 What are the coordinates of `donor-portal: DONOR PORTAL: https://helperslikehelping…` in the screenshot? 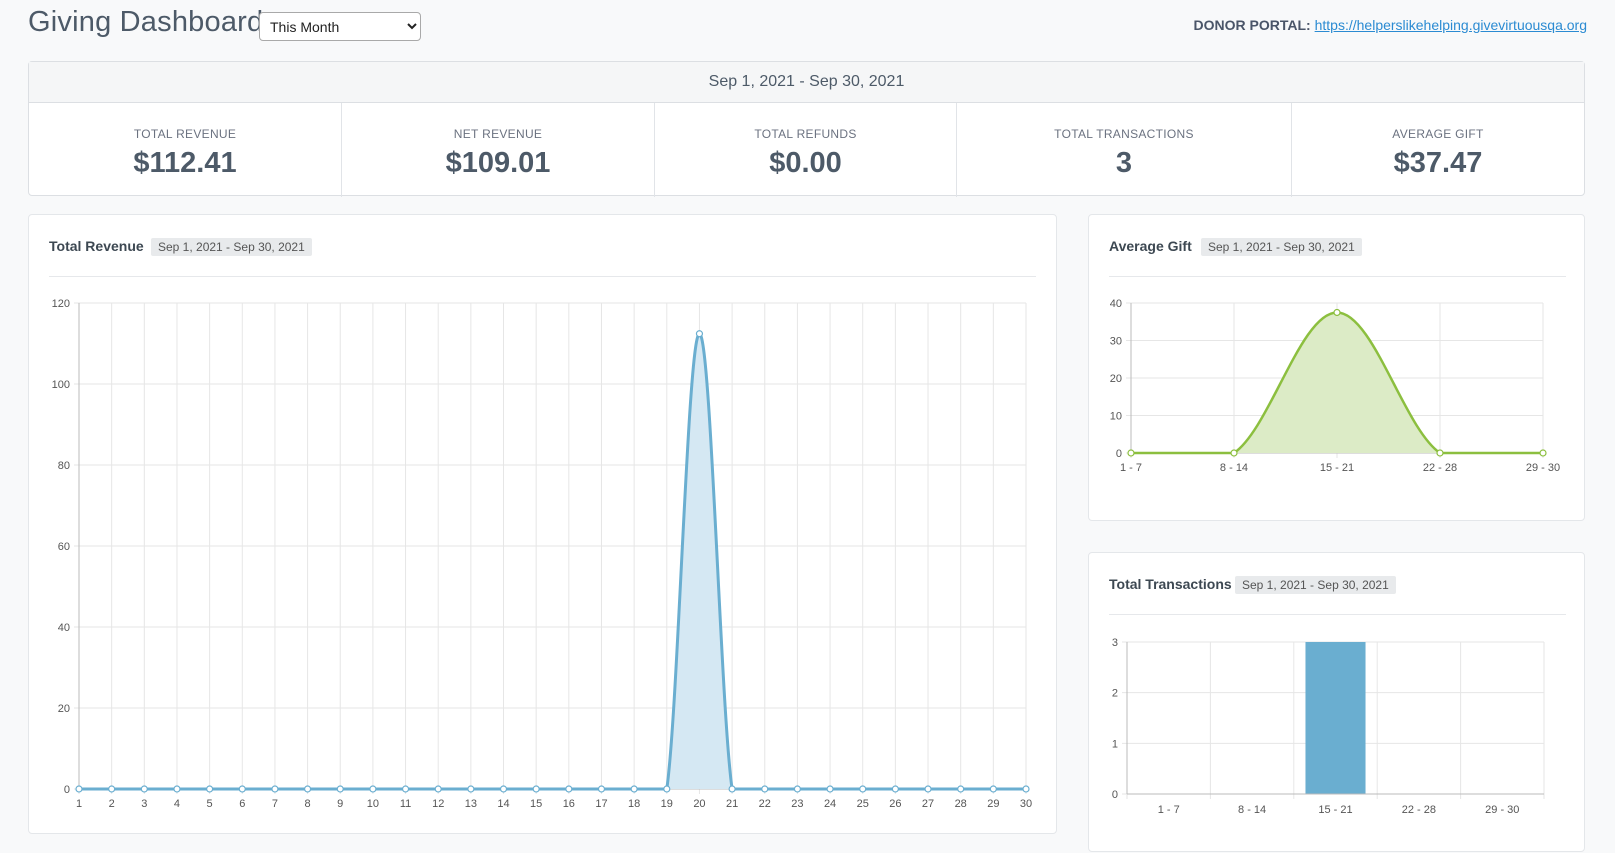 It's located at (1390, 25).